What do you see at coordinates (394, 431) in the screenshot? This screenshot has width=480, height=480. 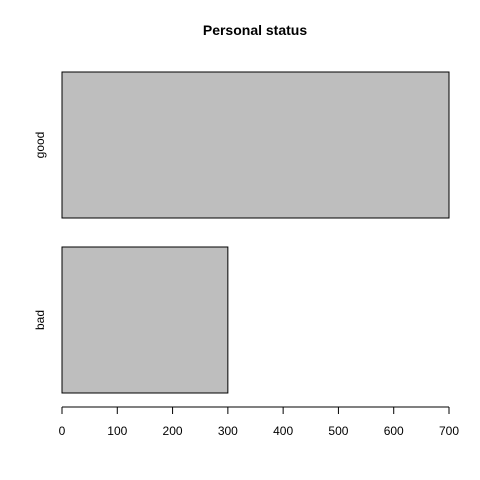 I see `x-tick-label-600: 600` at bounding box center [394, 431].